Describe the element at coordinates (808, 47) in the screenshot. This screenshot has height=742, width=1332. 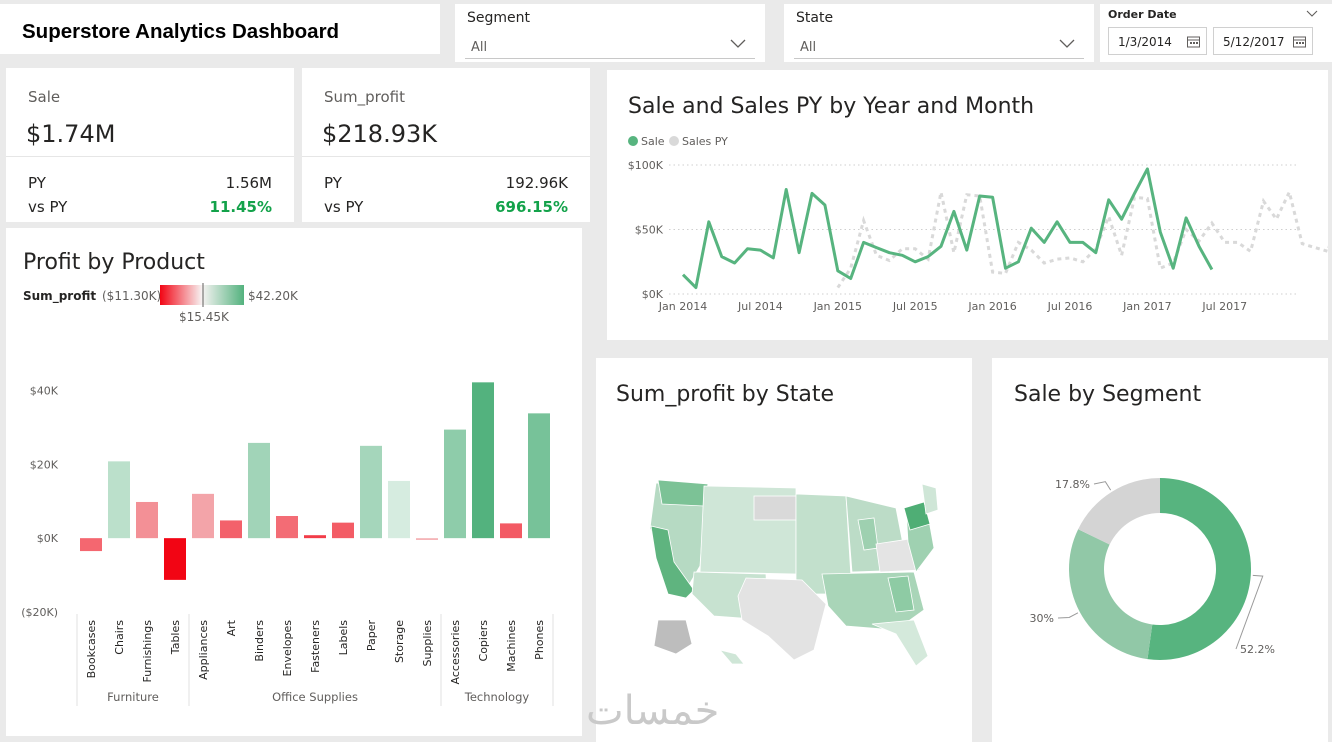
I see `state-value: All` at that location.